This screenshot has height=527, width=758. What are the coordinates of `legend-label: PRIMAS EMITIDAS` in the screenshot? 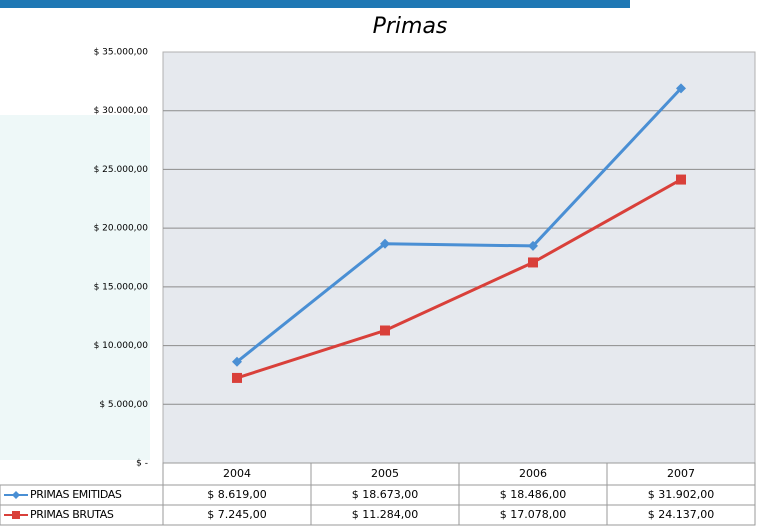 It's located at (76, 494).